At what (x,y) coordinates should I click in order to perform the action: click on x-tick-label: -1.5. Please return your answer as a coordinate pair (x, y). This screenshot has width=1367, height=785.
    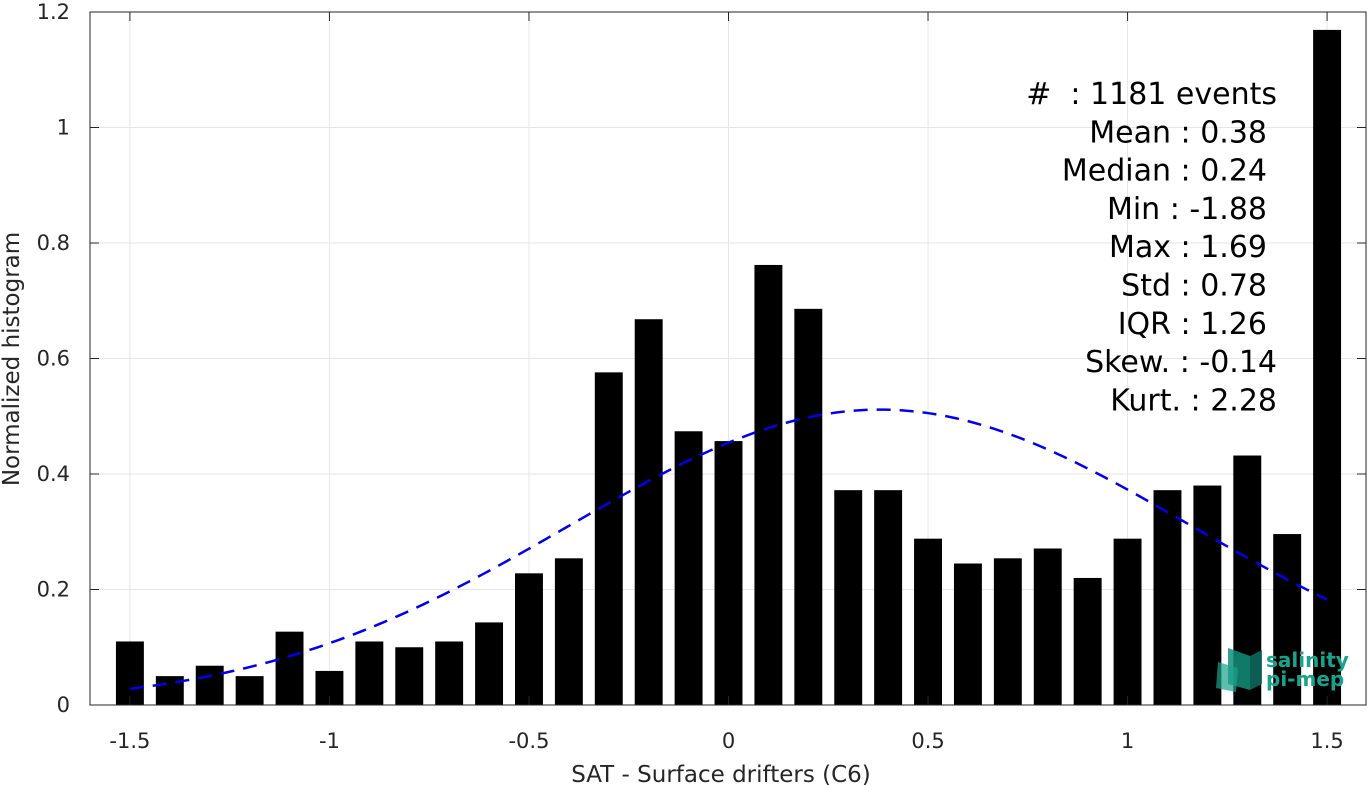
    Looking at the image, I should click on (129, 741).